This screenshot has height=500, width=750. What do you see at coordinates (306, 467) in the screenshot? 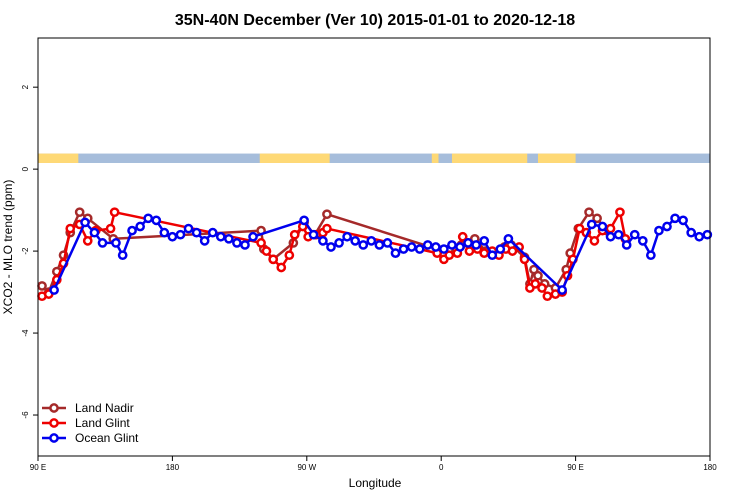
I see `x-tick-label-2: 90 W` at bounding box center [306, 467].